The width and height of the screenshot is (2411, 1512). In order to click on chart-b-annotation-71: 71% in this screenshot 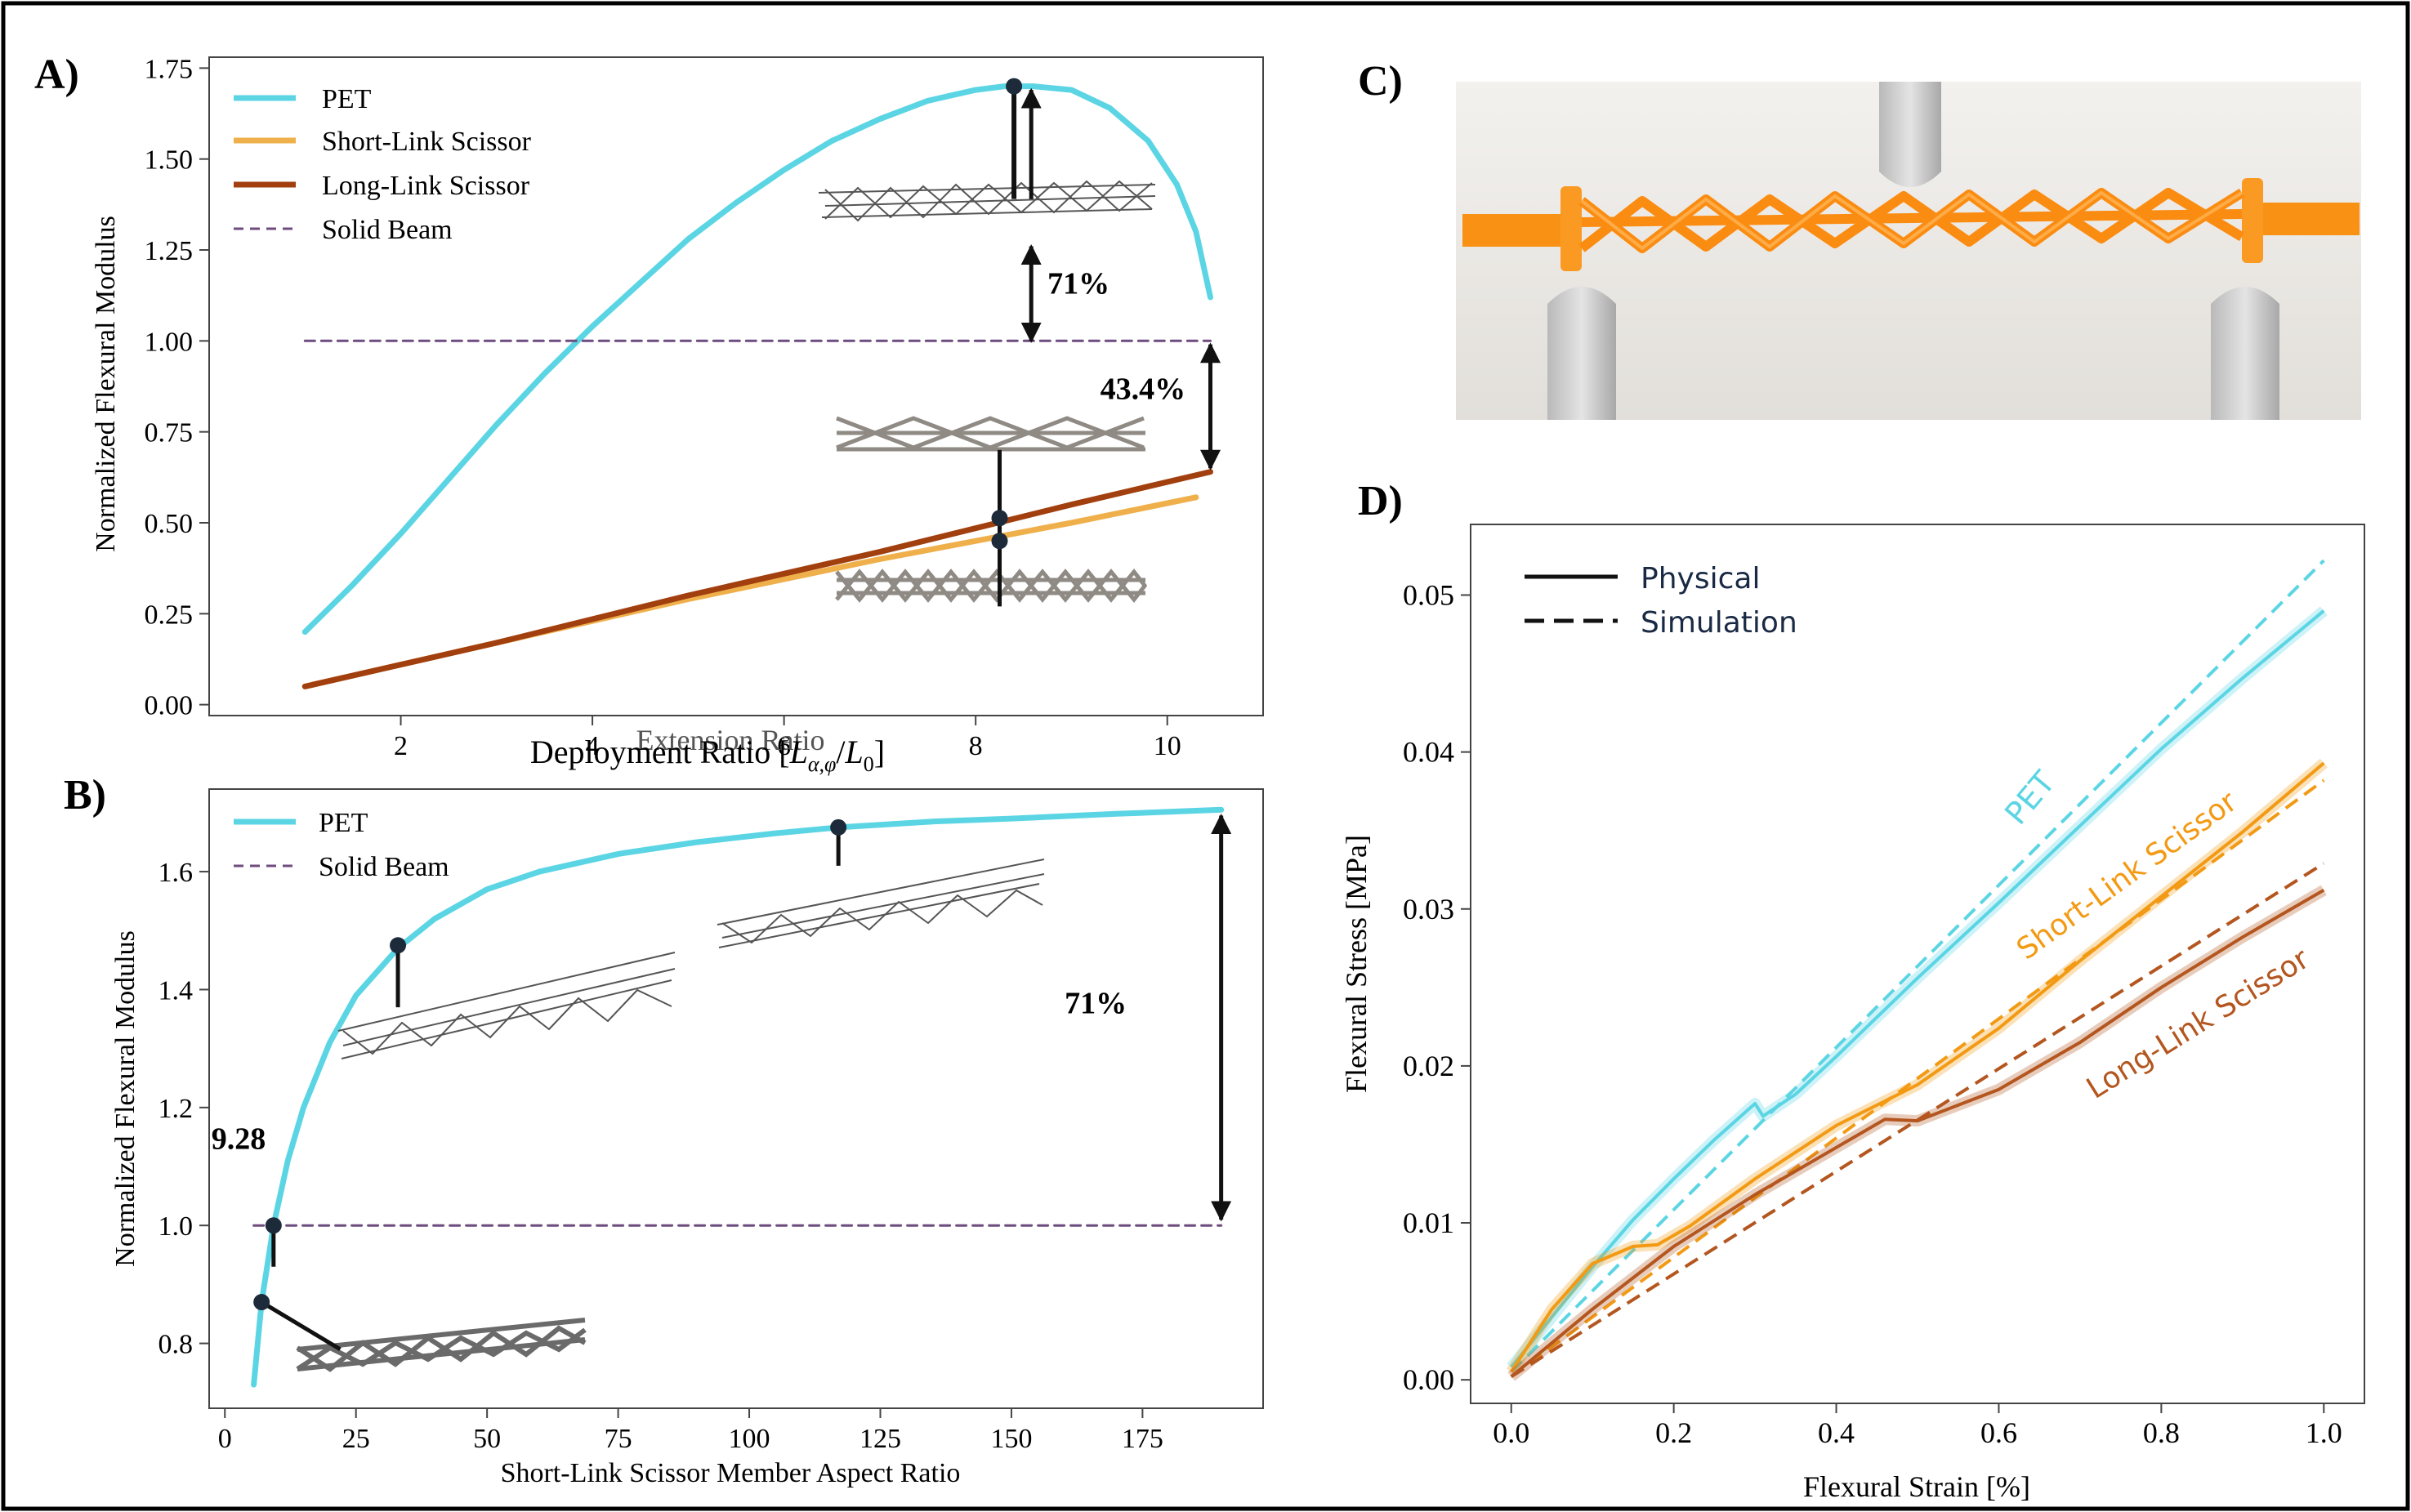, I will do `click(1096, 1003)`.